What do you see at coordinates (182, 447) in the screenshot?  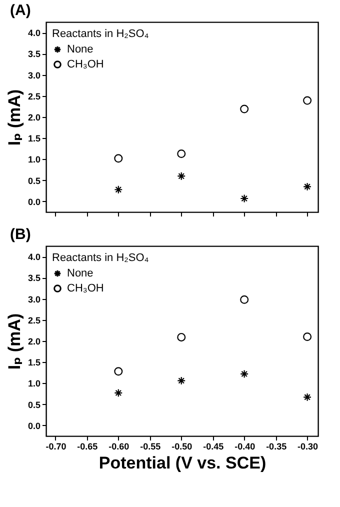 I see `x-tick-label: -0.50` at bounding box center [182, 447].